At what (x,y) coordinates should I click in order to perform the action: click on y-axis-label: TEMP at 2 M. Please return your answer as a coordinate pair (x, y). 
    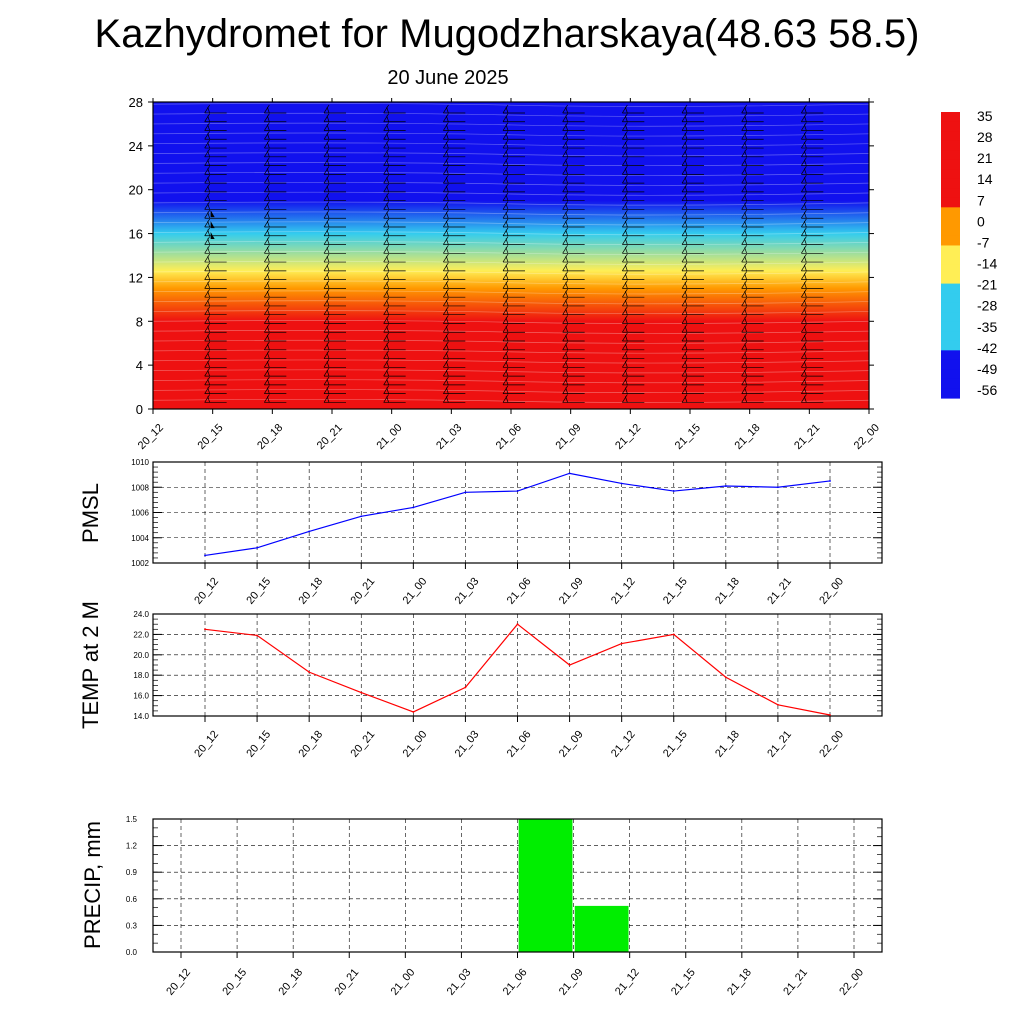
    Looking at the image, I should click on (90, 665).